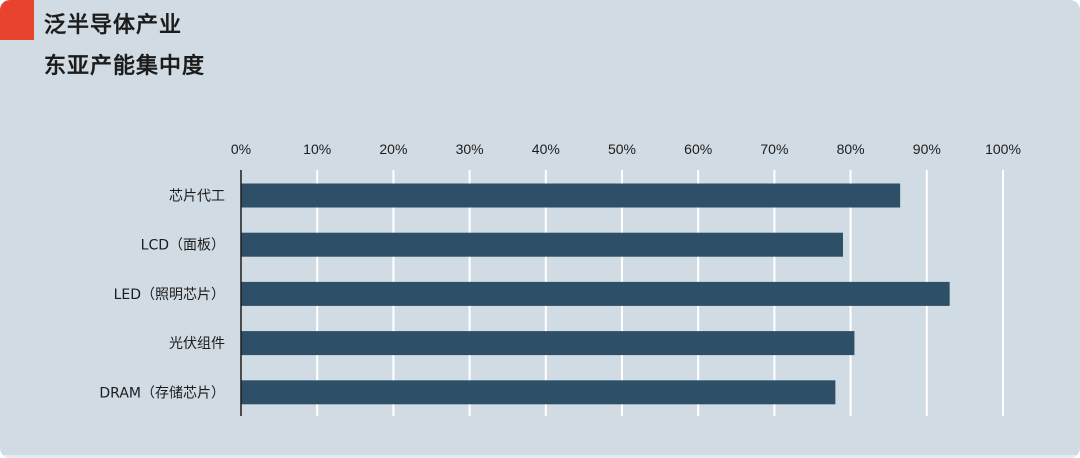 Image resolution: width=1080 pixels, height=458 pixels. Describe the element at coordinates (113, 25) in the screenshot. I see `chart-title-line-1: 泛半导体产业` at that location.